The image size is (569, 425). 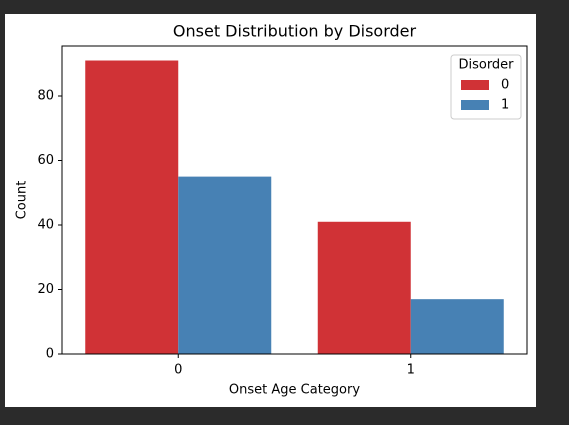 I want to click on legend-title: Disorder, so click(x=486, y=65).